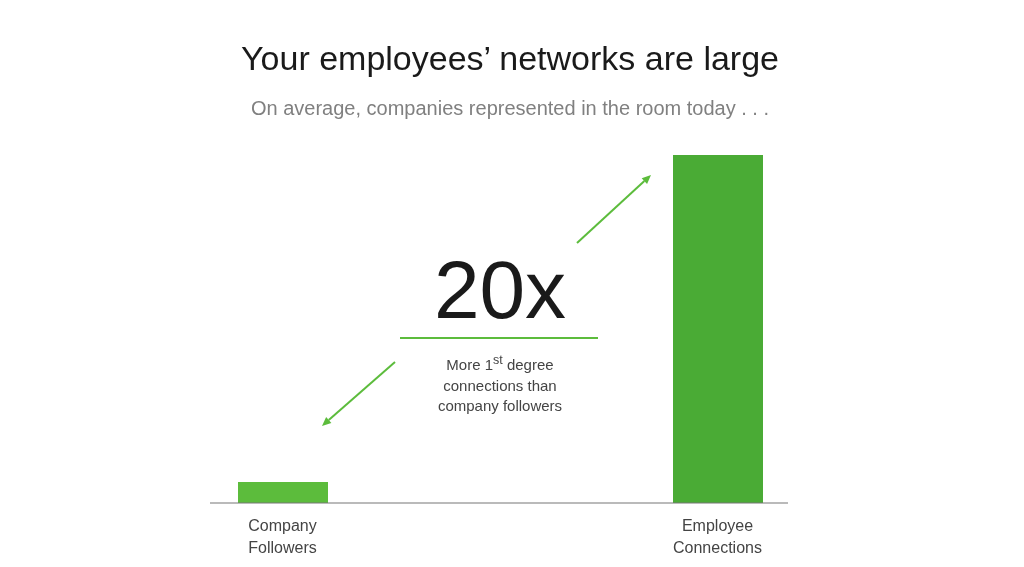 The width and height of the screenshot is (1024, 567). What do you see at coordinates (717, 537) in the screenshot?
I see `x-tick-label: Employee Connections` at bounding box center [717, 537].